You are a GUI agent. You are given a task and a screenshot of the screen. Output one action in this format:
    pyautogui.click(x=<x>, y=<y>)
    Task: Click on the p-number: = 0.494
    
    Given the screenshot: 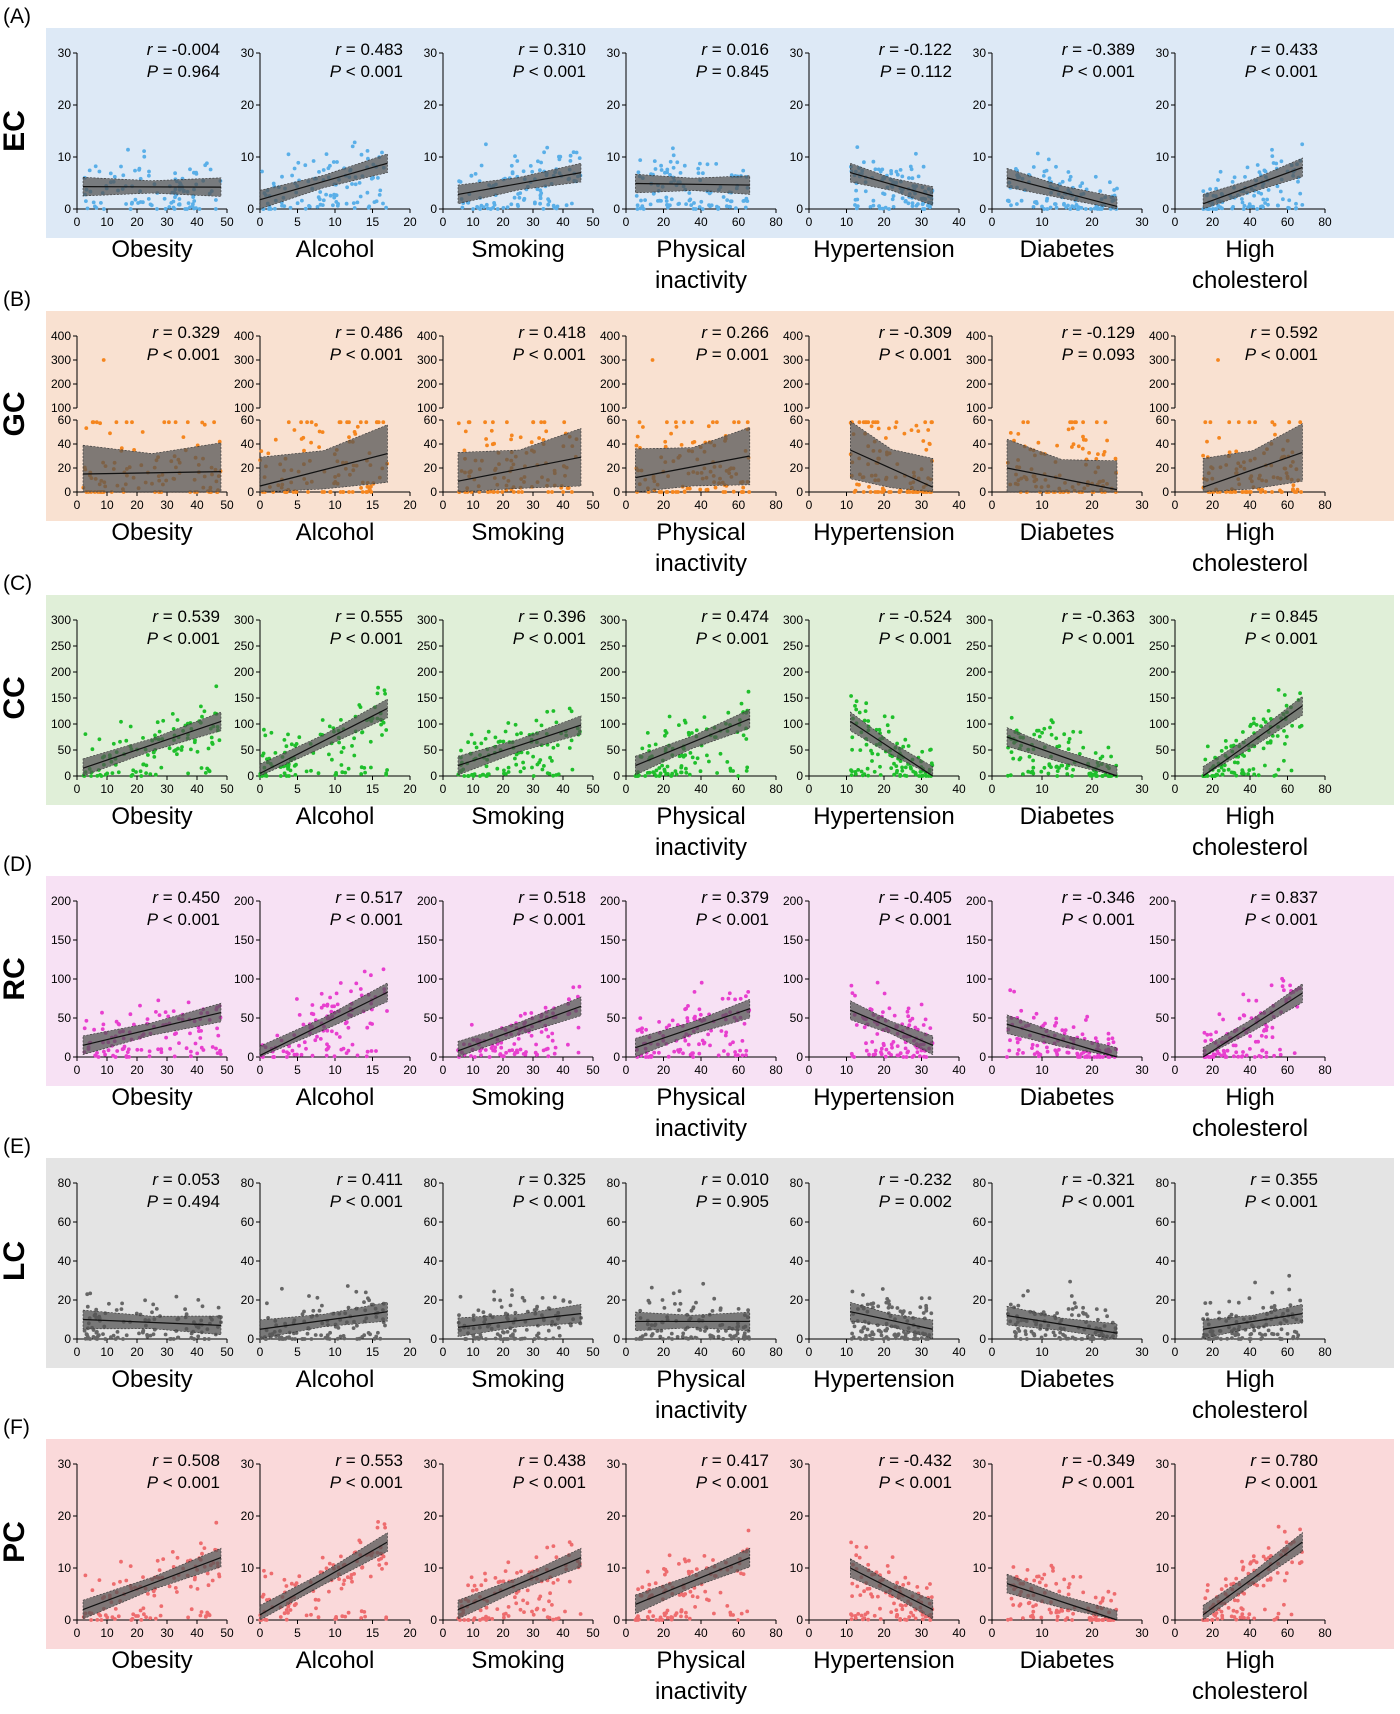 What is the action you would take?
    pyautogui.click(x=189, y=1201)
    